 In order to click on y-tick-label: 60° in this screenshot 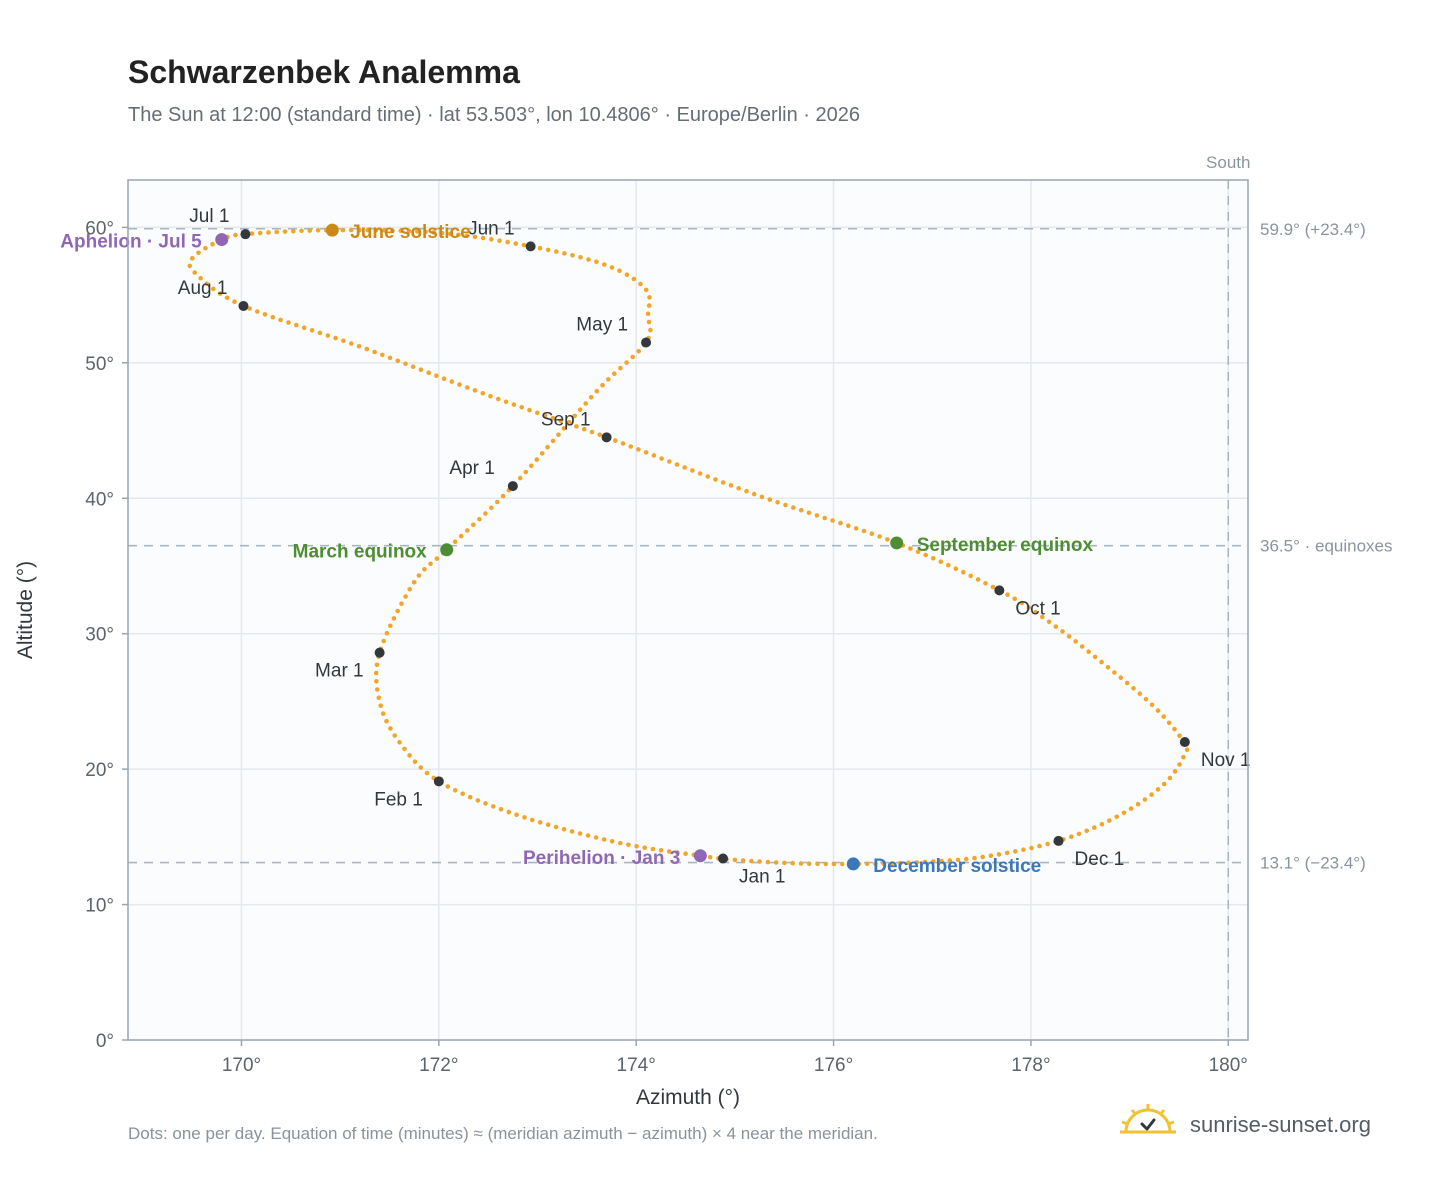, I will do `click(99, 228)`.